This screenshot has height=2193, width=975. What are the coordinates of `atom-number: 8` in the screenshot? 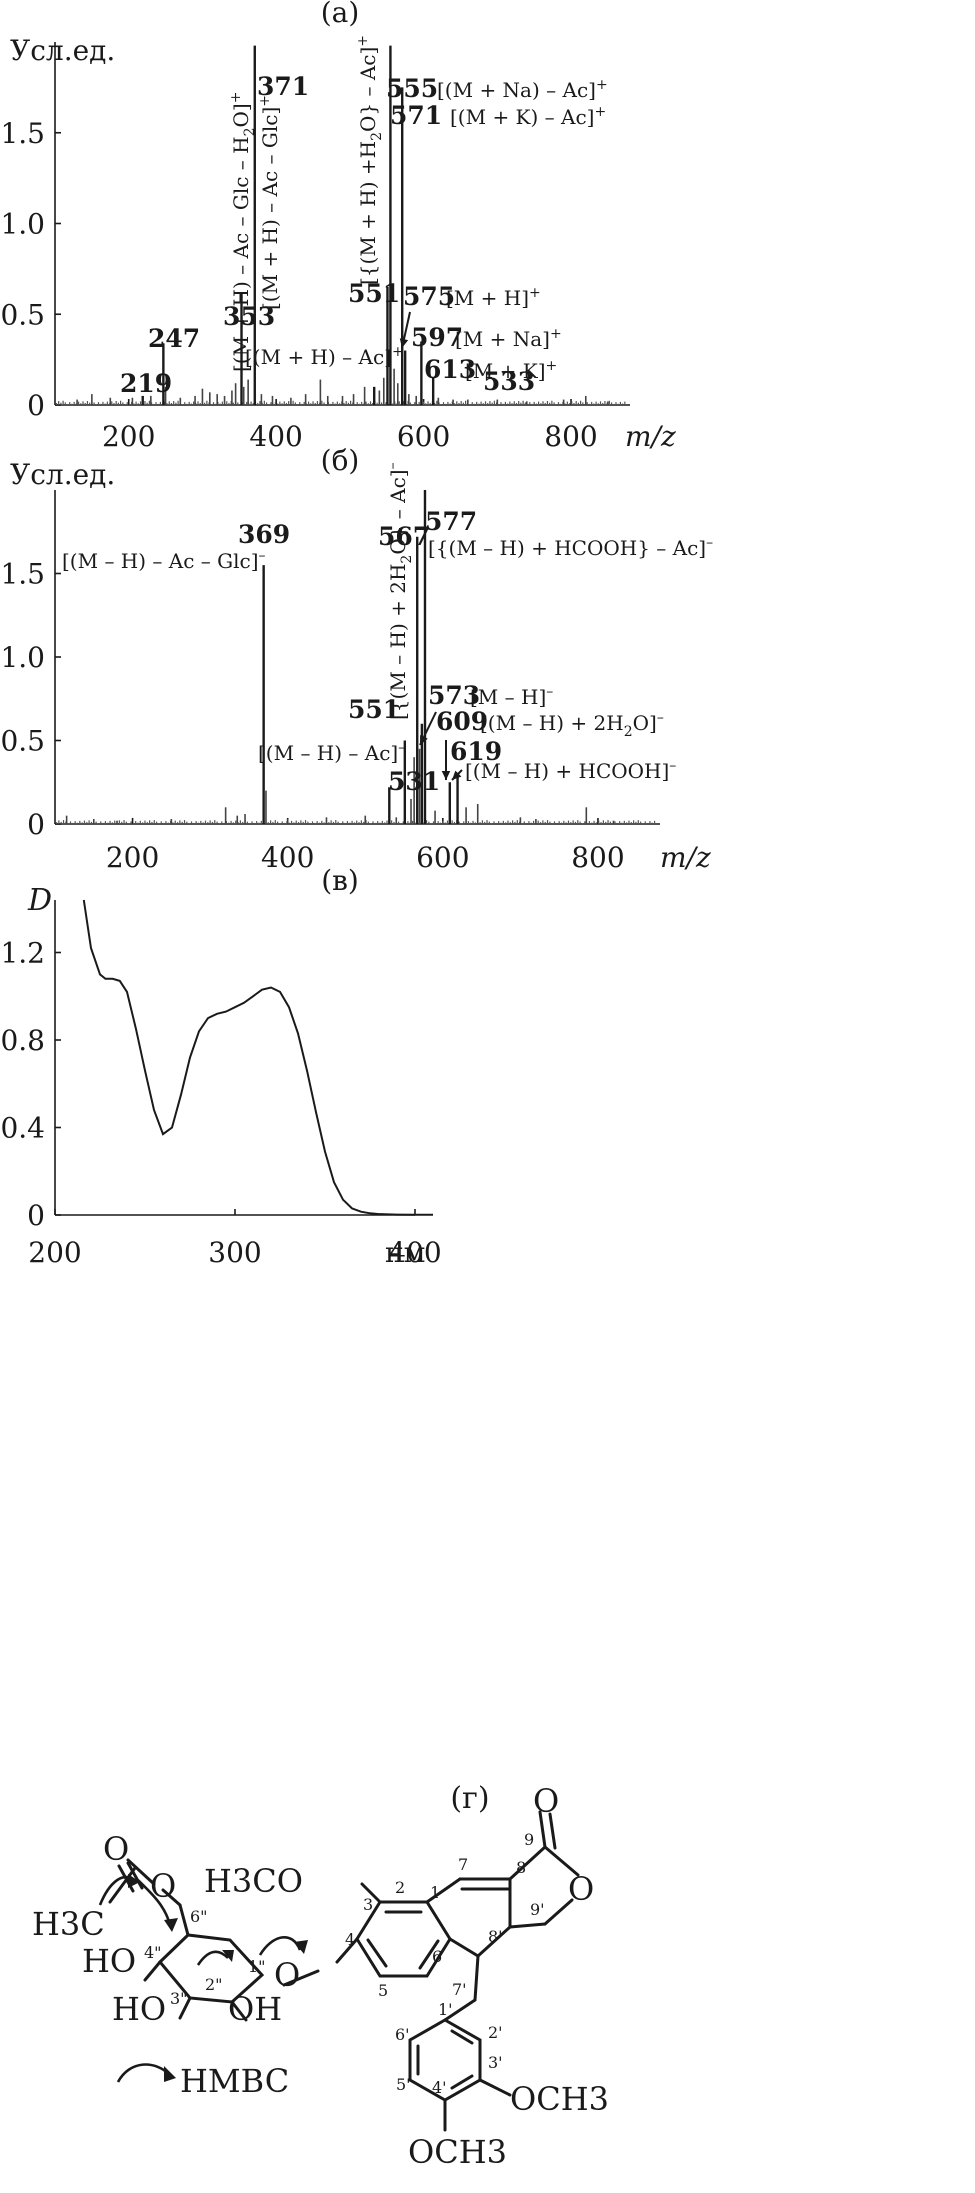 It's located at (521, 1867).